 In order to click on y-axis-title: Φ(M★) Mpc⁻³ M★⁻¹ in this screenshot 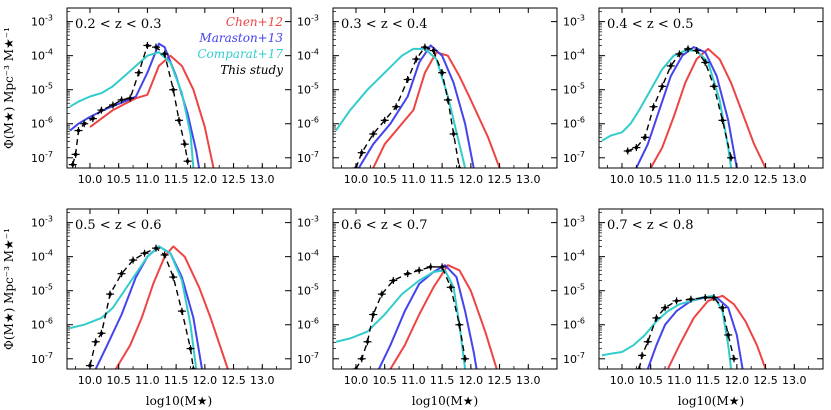, I will do `click(9, 289)`.